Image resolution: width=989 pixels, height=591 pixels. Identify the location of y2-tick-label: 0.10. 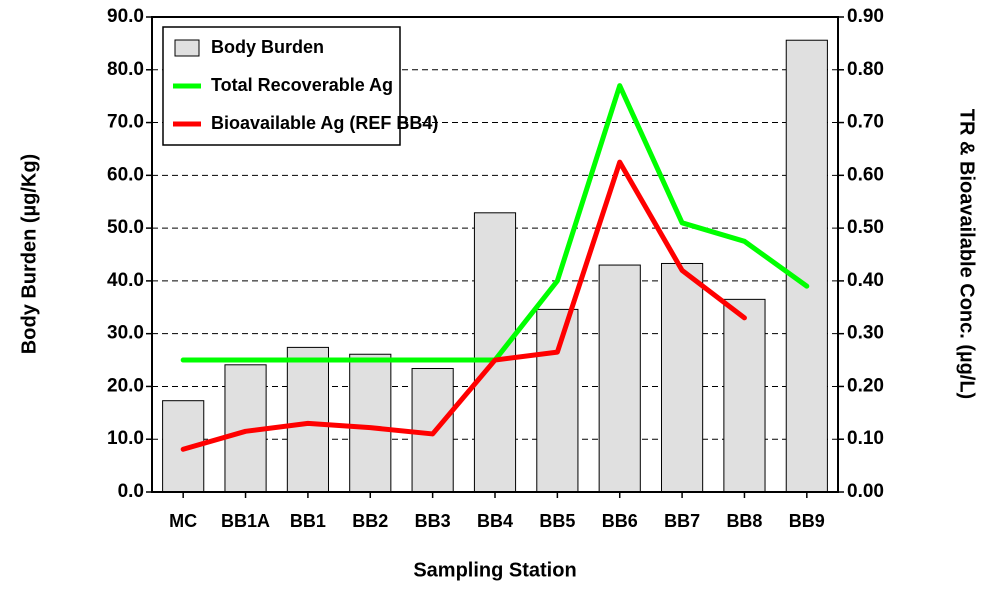
(865, 438).